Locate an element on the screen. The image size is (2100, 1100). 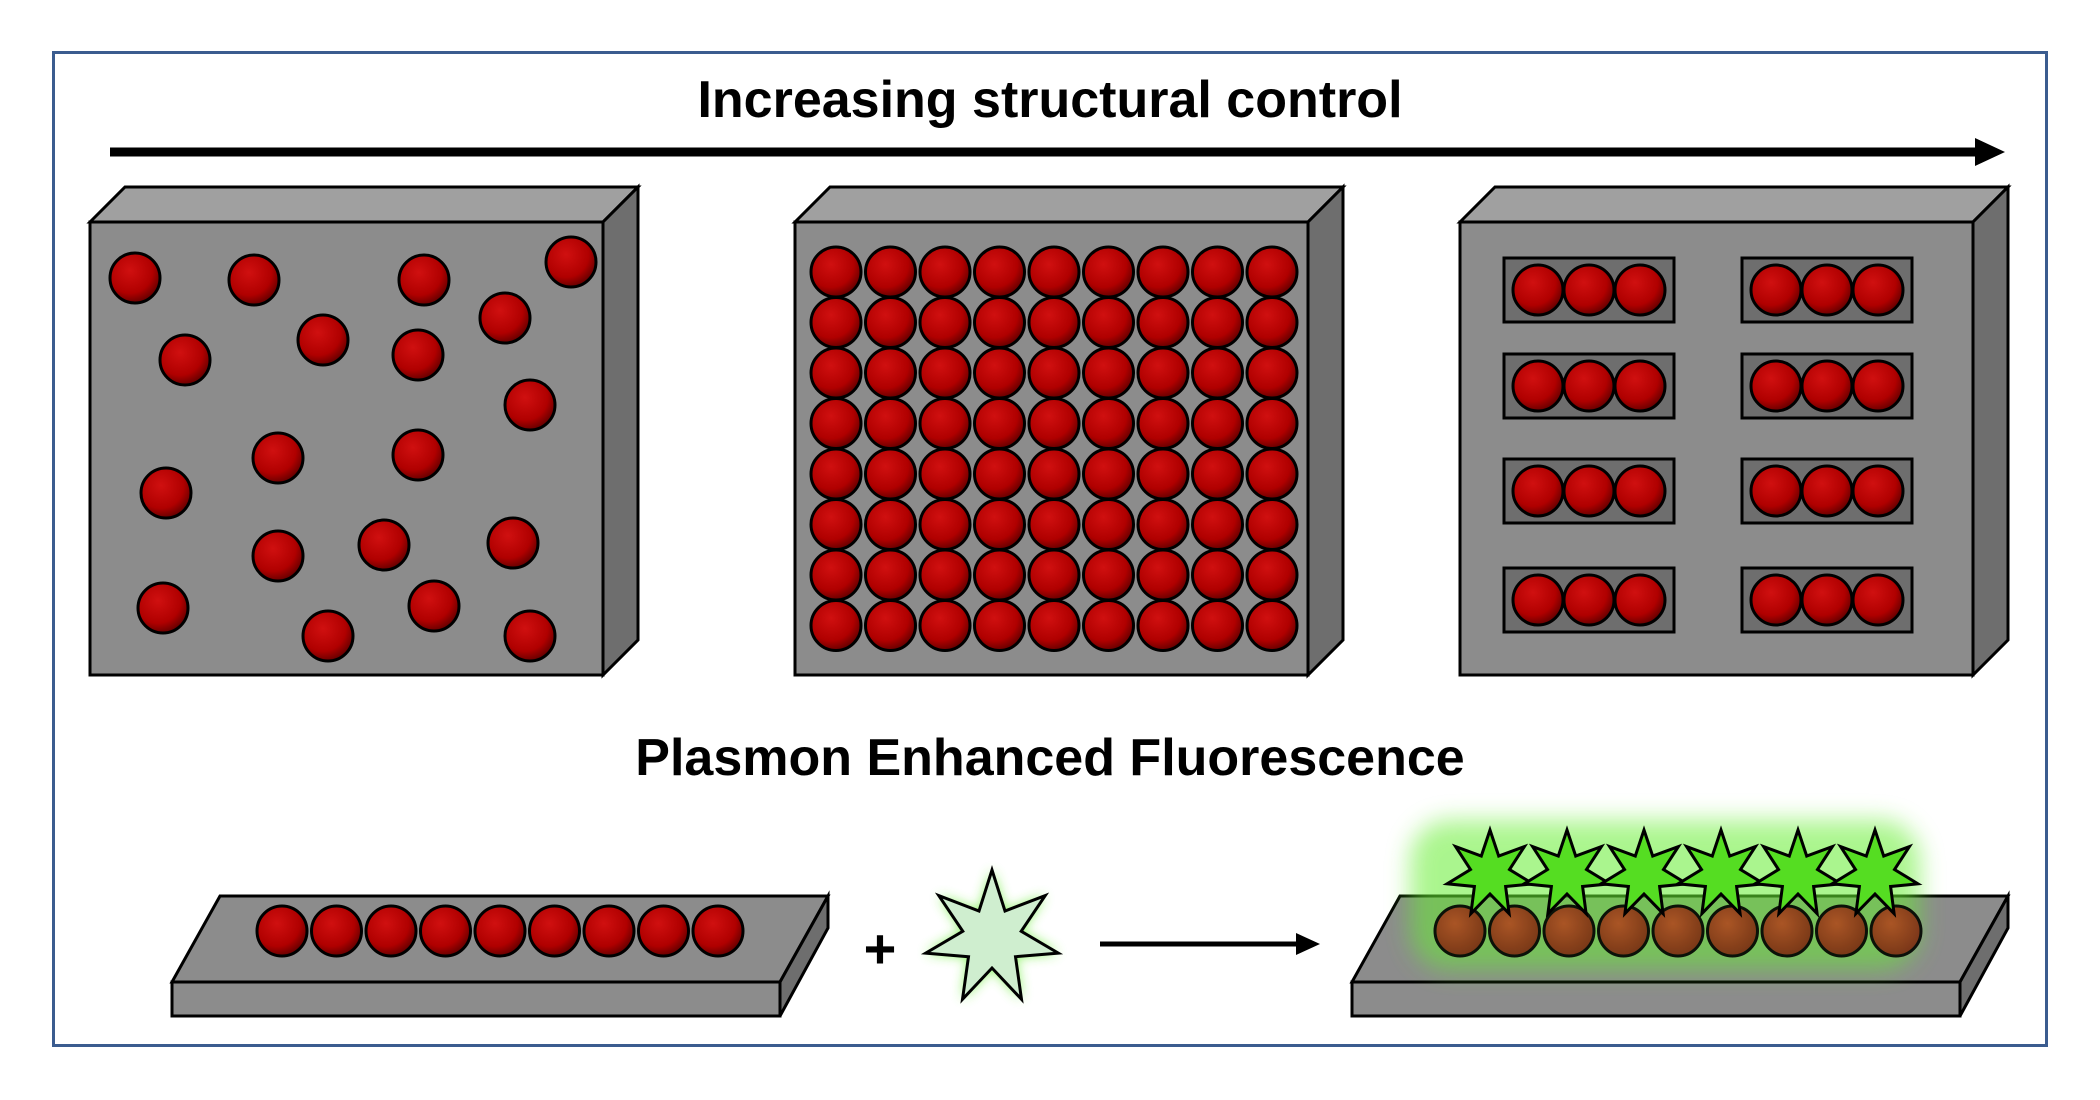
random-nanoparticles is located at coordinates (353, 449).